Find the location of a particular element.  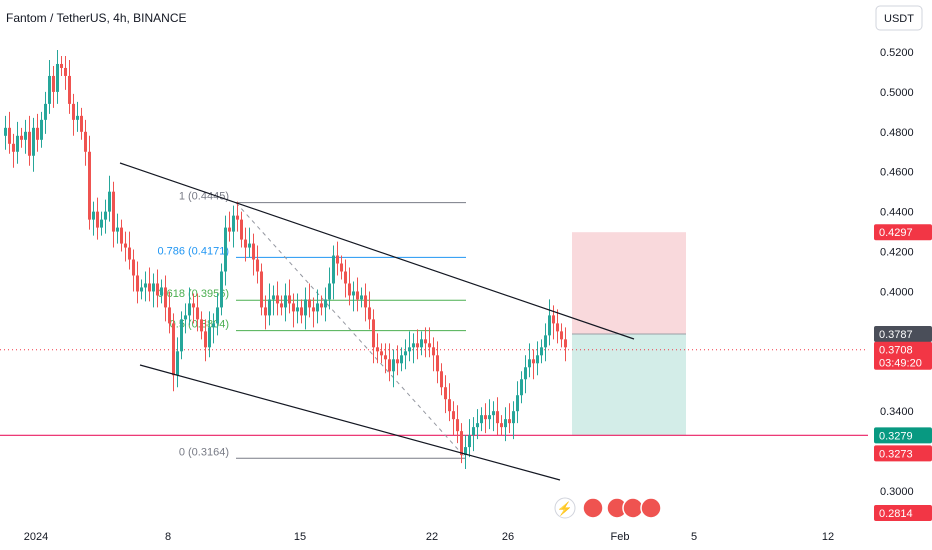

x-tick-label: 15 is located at coordinates (300, 537).